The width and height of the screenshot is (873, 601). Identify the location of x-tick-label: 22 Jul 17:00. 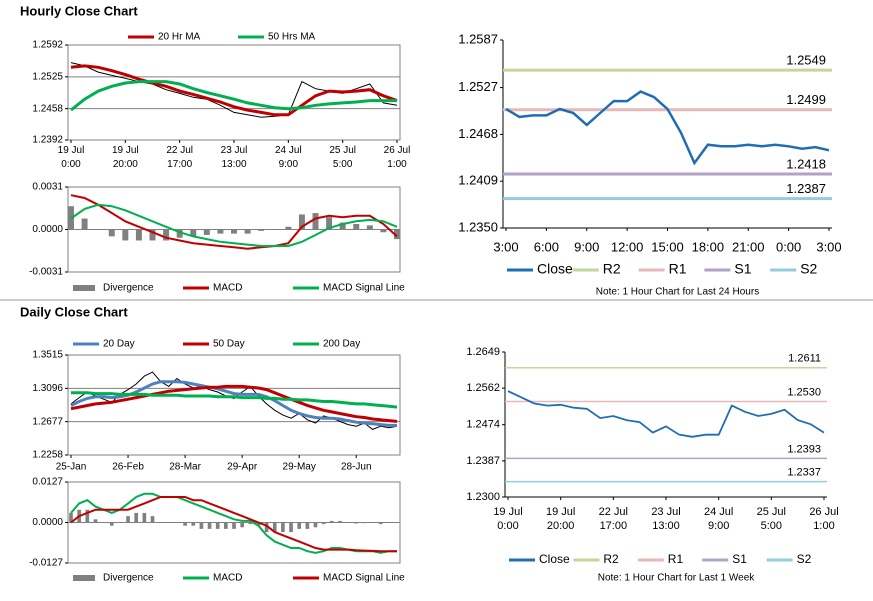
(613, 519).